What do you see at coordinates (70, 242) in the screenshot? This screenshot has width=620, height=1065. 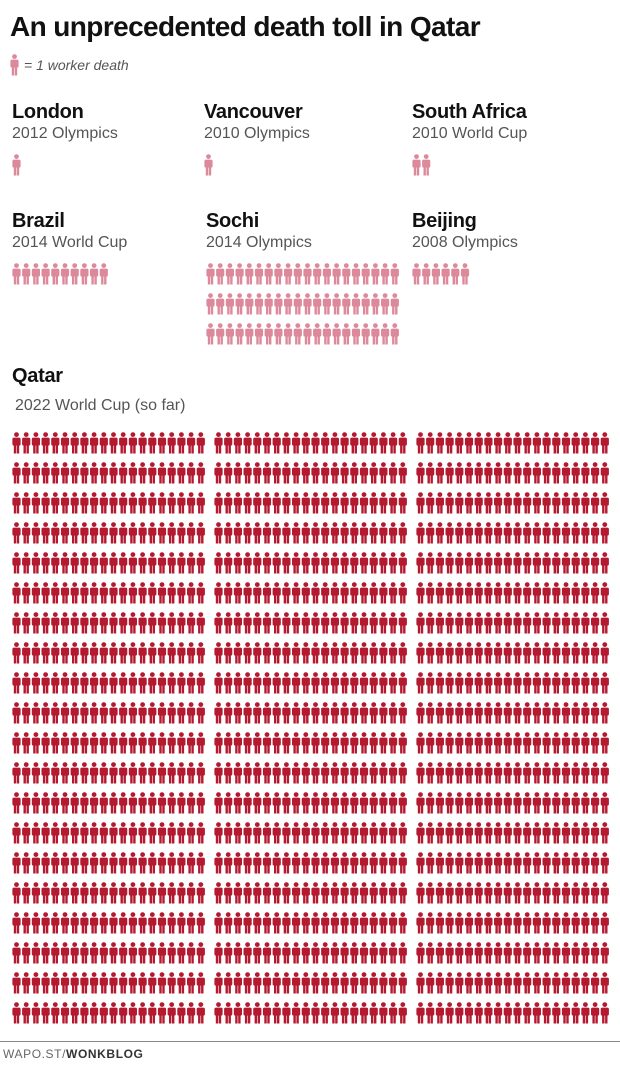 I see `event-subtitle: 2014 World Cup` at bounding box center [70, 242].